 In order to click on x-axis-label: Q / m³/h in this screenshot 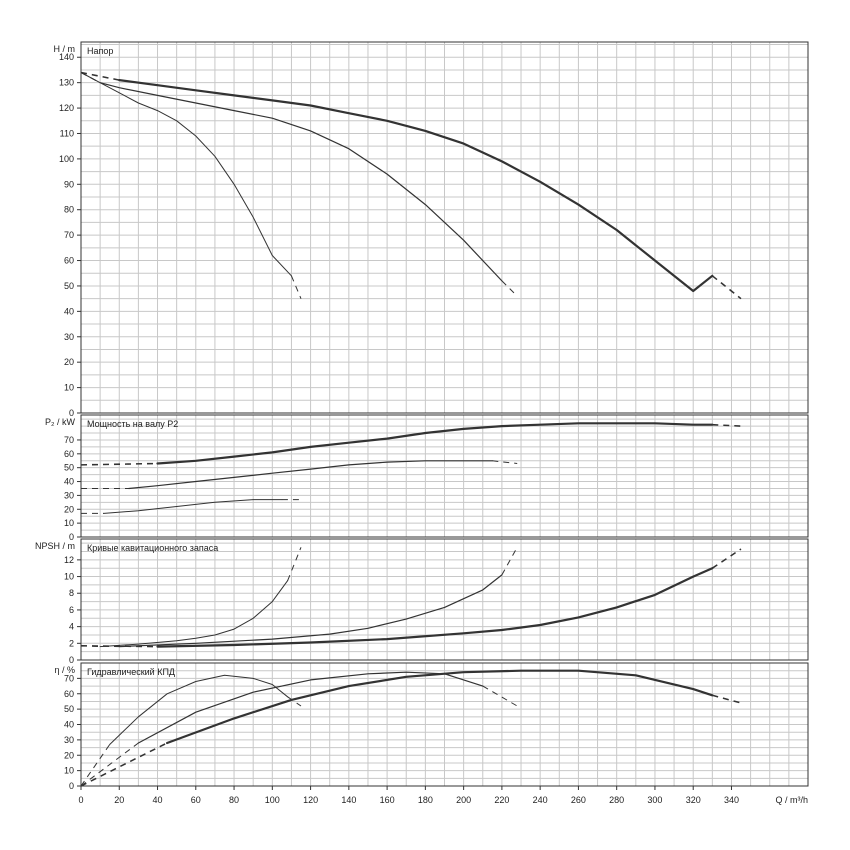, I will do `click(791, 800)`.